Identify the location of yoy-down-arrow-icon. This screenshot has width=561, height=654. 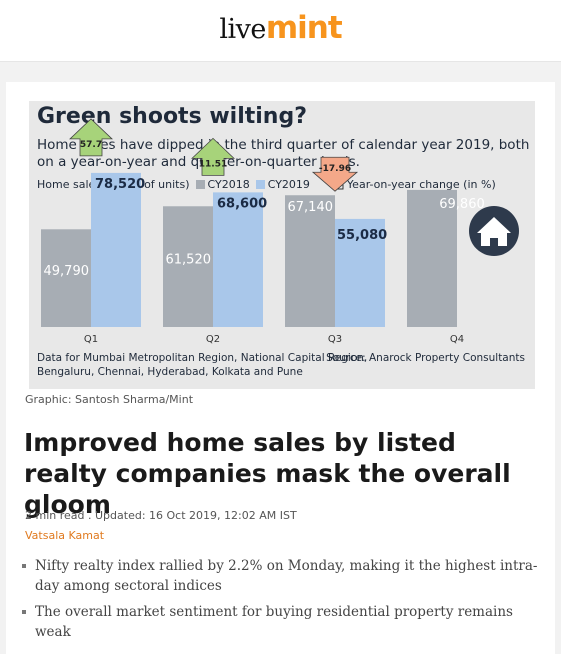
(335, 174).